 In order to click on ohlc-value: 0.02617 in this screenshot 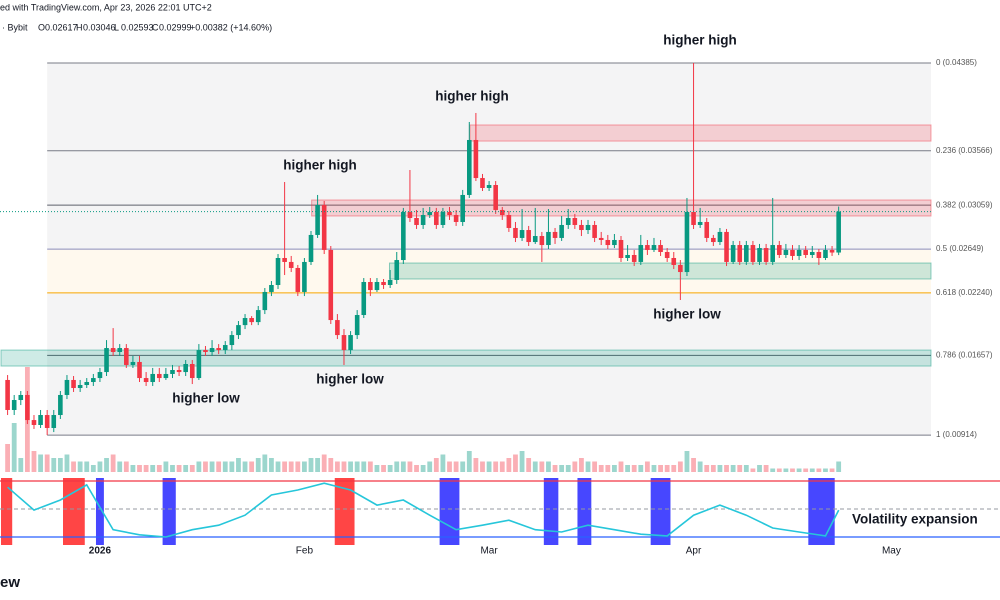, I will do `click(61, 27)`.